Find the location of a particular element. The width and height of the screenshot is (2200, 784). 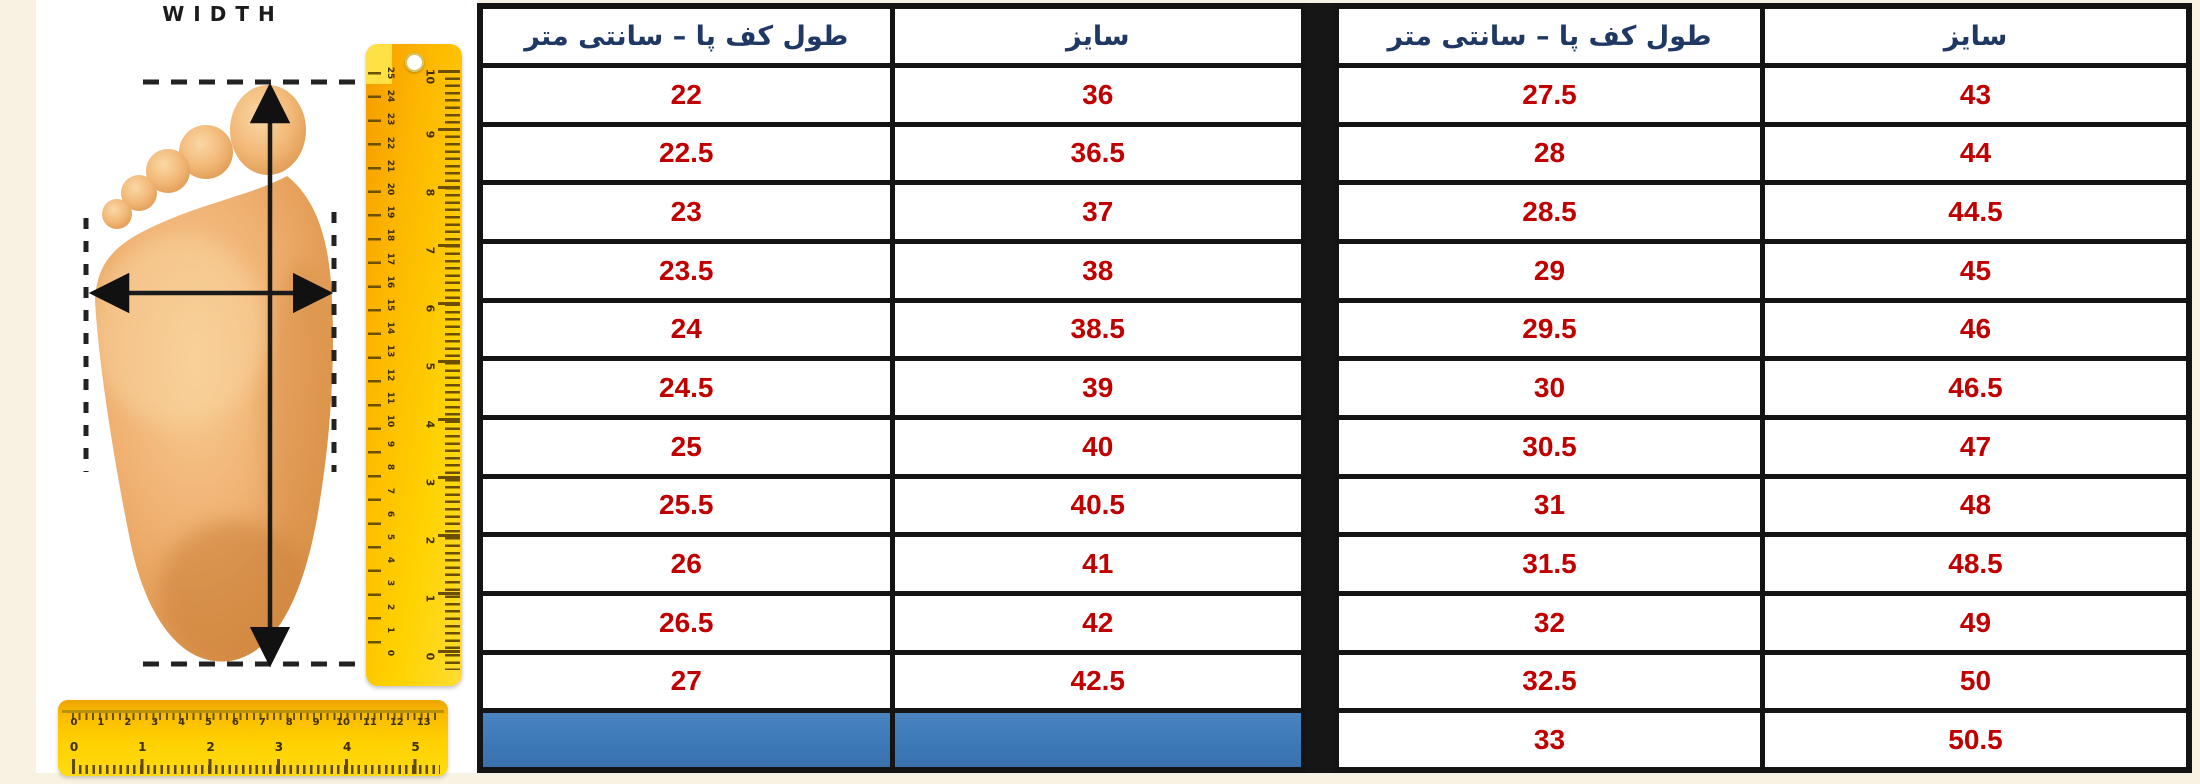

length-cell: 27 is located at coordinates (686, 681).